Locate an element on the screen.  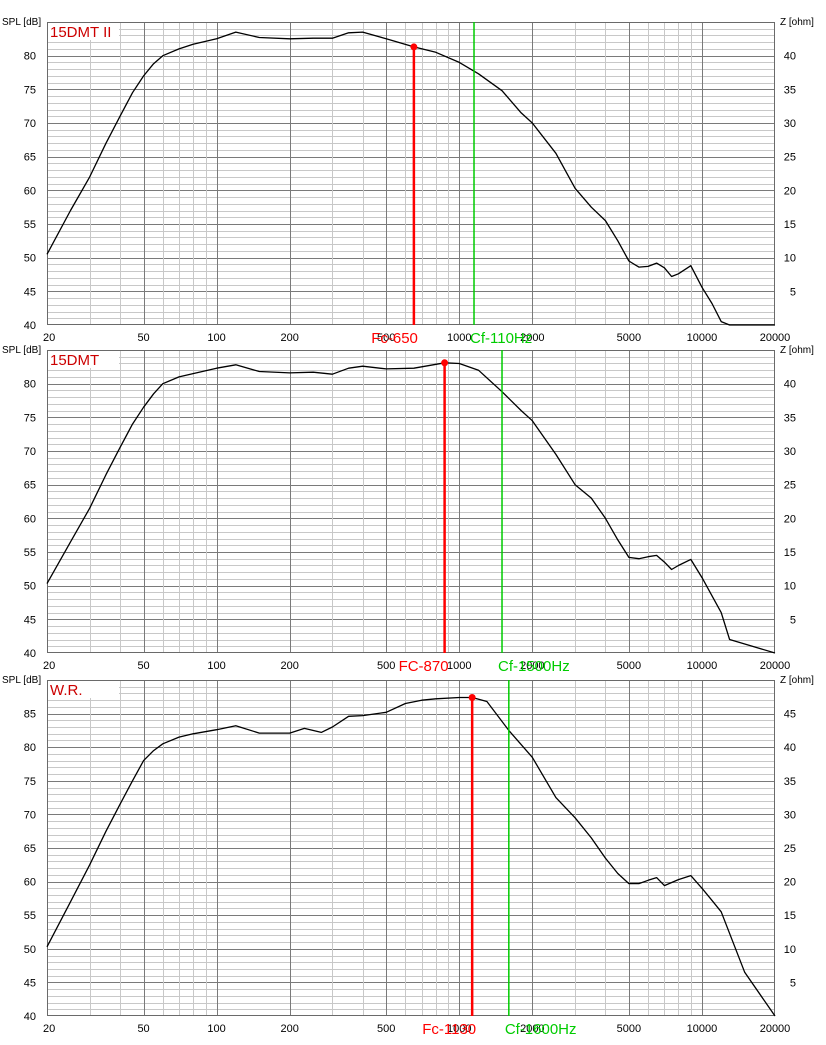
cutoff-label: Cf-1600Hz is located at coordinates (541, 1029).